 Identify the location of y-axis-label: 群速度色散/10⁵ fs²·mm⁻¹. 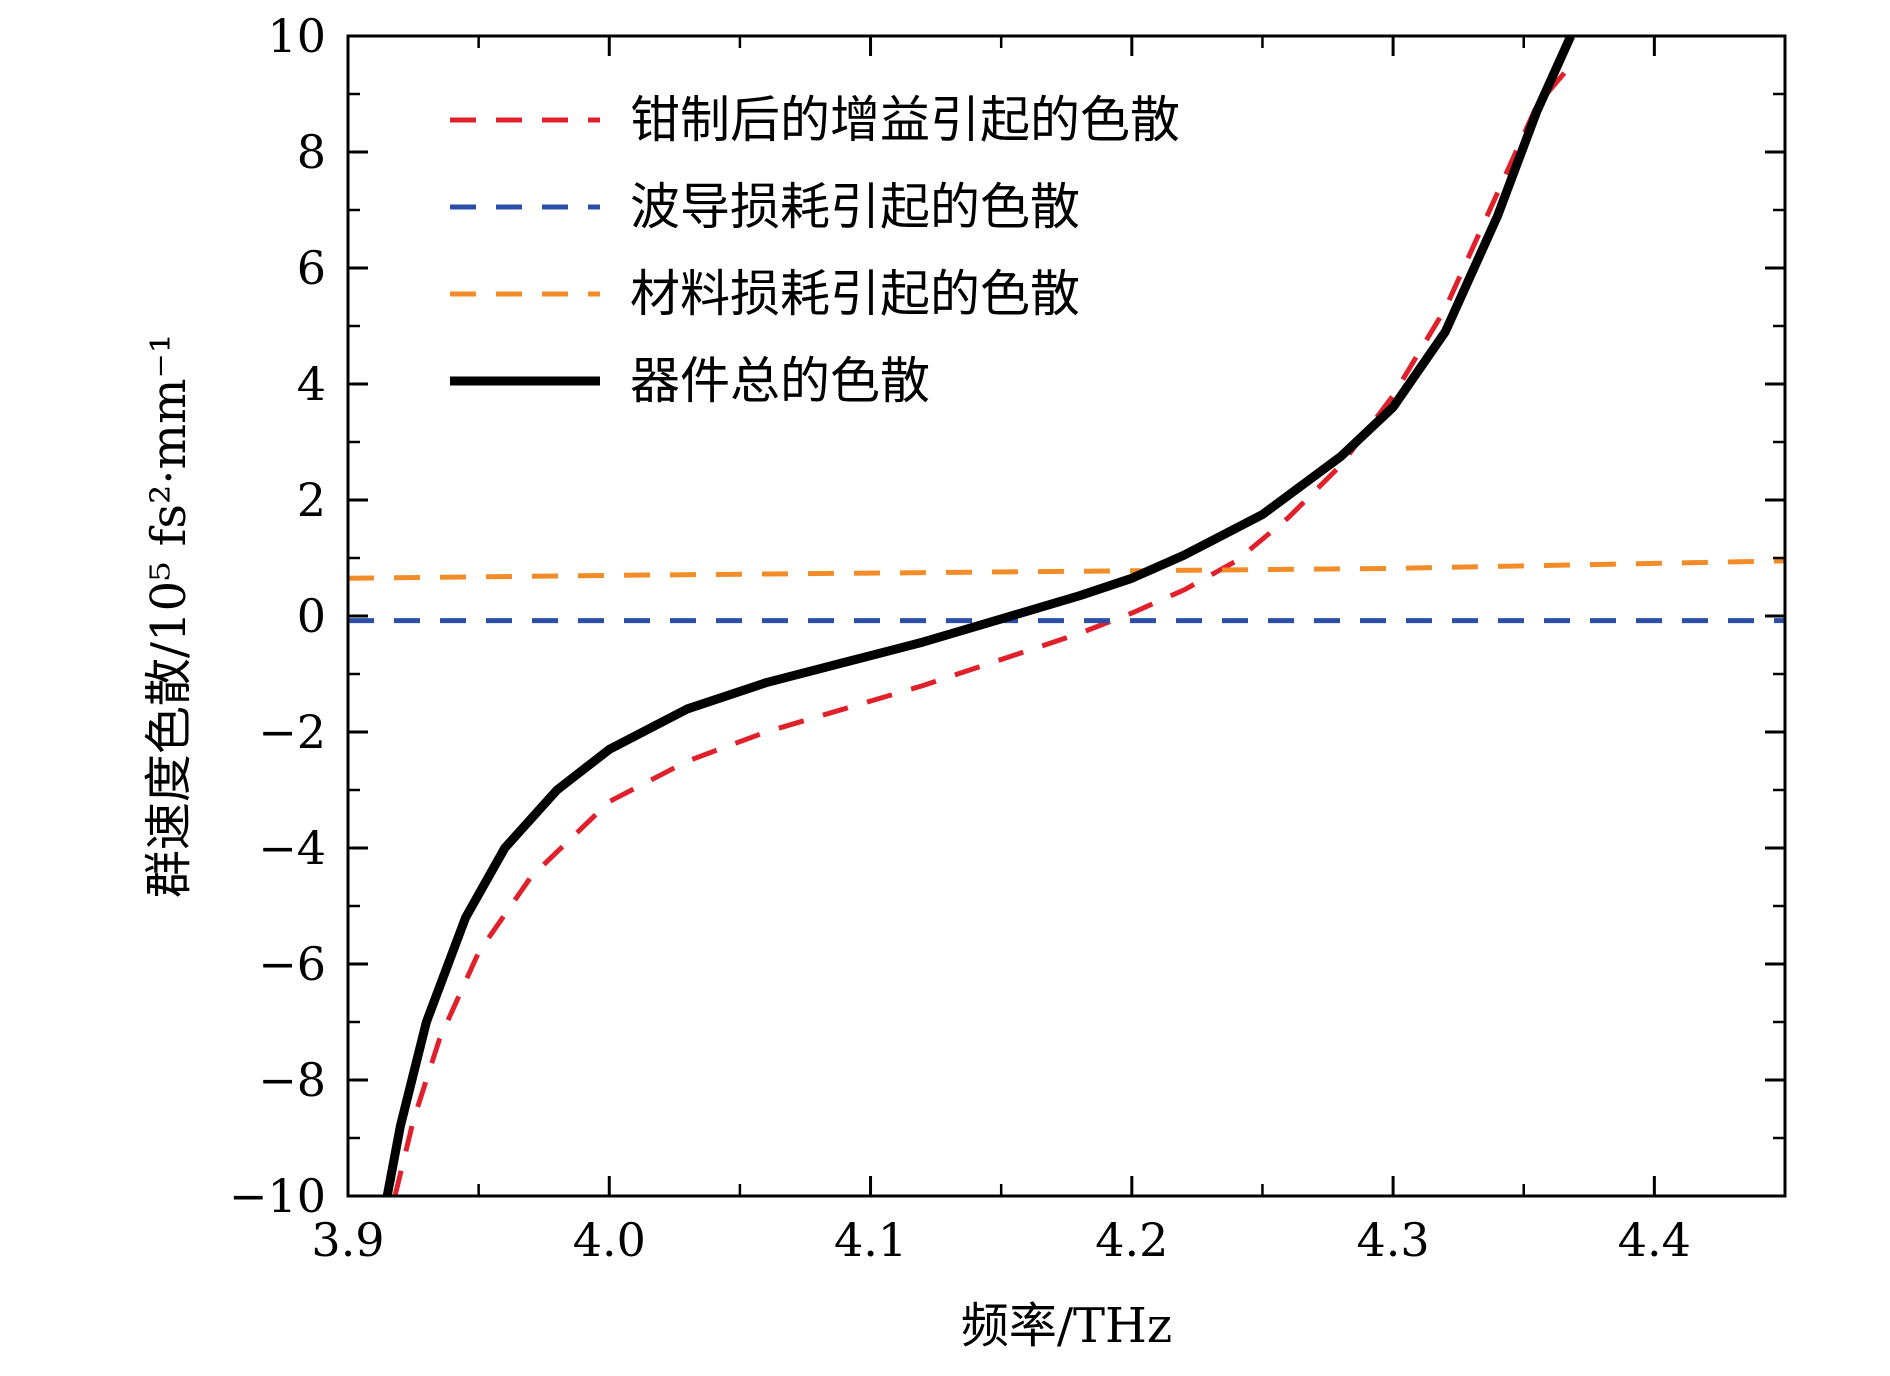
(169, 616).